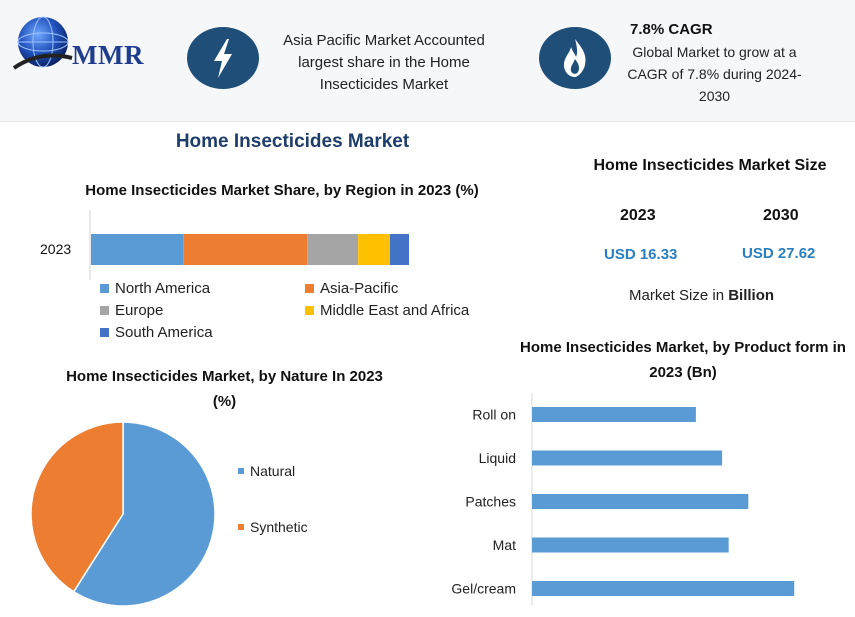 The height and width of the screenshot is (617, 855). I want to click on cagr-title: 7.8% CAGR, so click(671, 29).